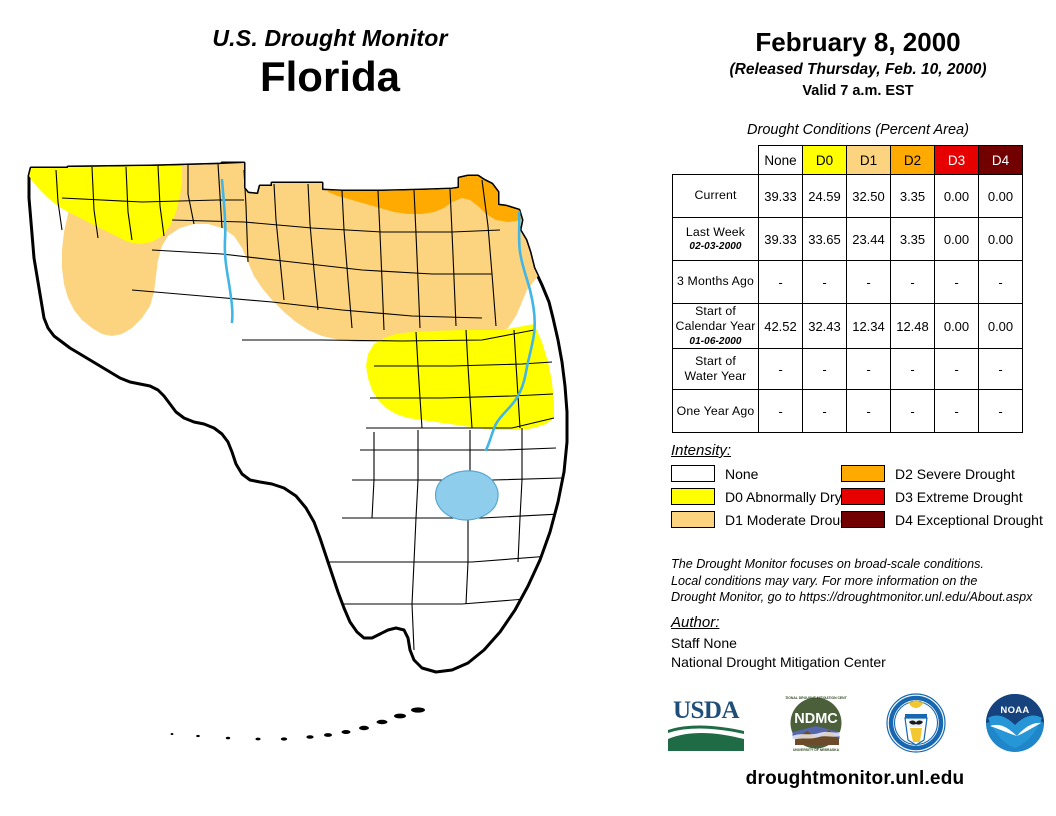  I want to click on table-row: Start of Water Year - - - - - -, so click(847, 369).